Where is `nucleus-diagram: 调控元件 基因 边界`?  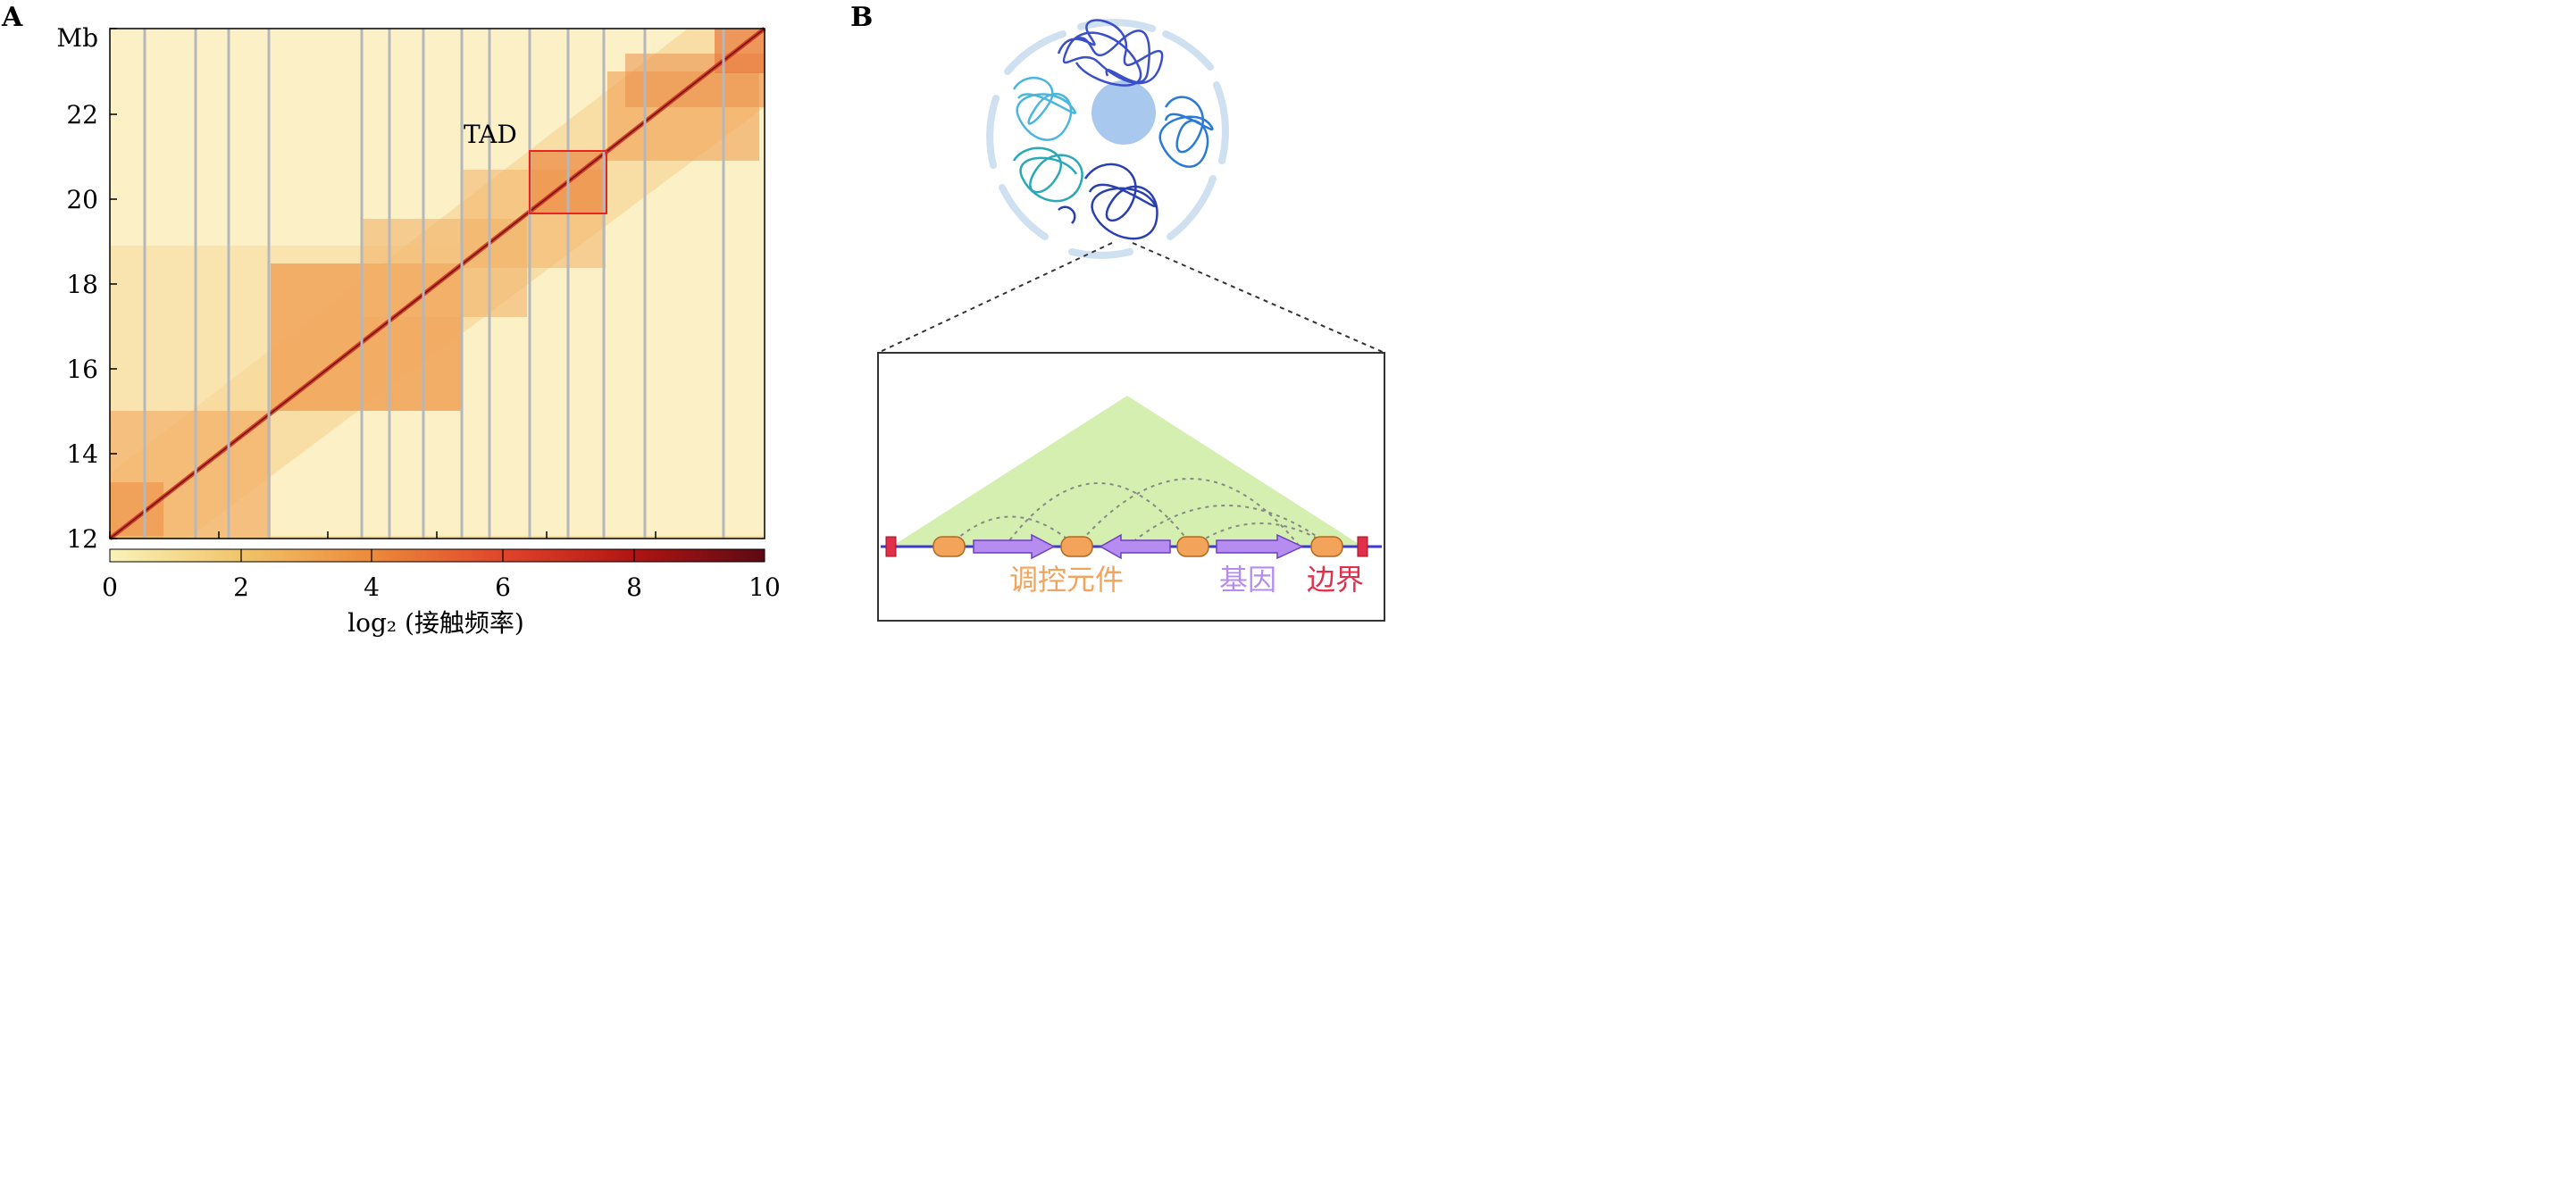 nucleus-diagram: 调控元件 基因 边界 is located at coordinates (1131, 320).